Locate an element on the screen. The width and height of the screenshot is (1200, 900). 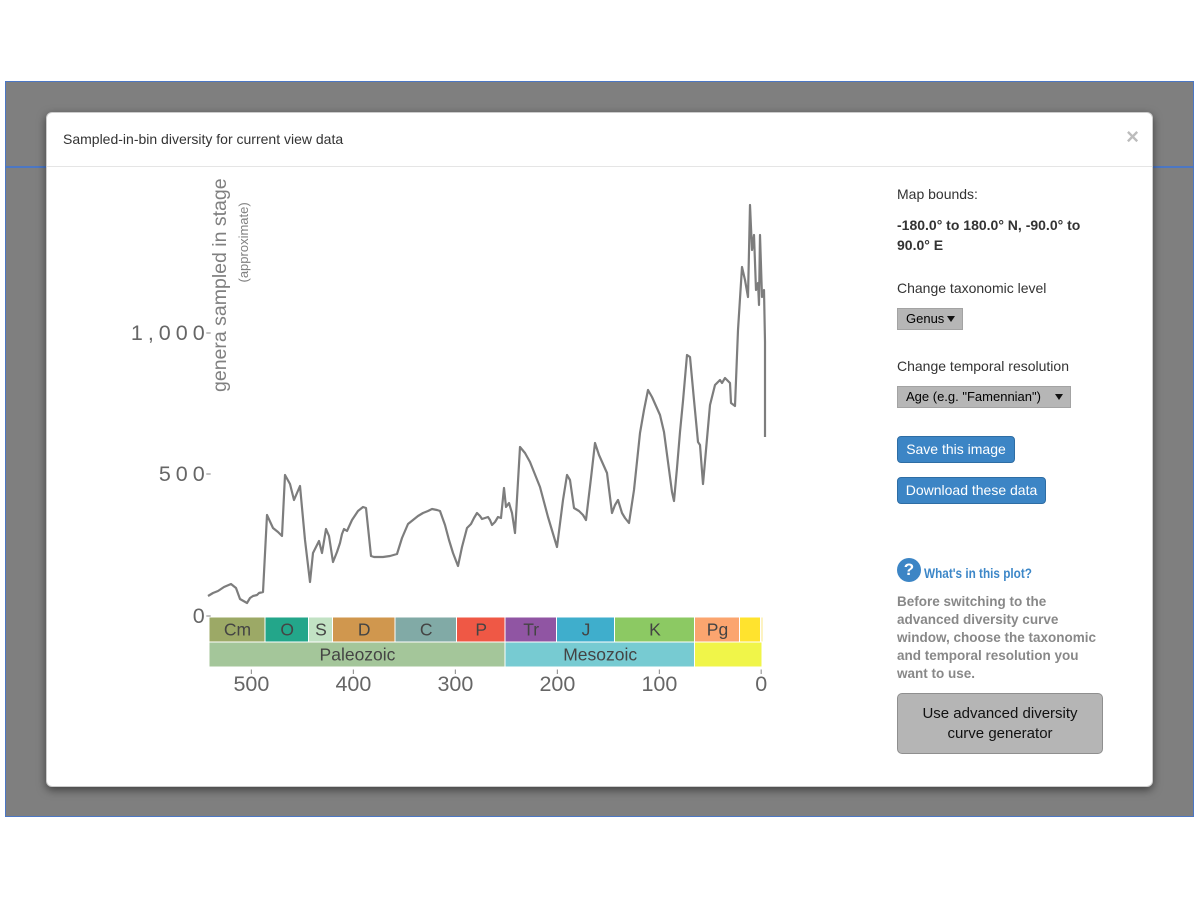
svg-text: P is located at coordinates (481, 630).